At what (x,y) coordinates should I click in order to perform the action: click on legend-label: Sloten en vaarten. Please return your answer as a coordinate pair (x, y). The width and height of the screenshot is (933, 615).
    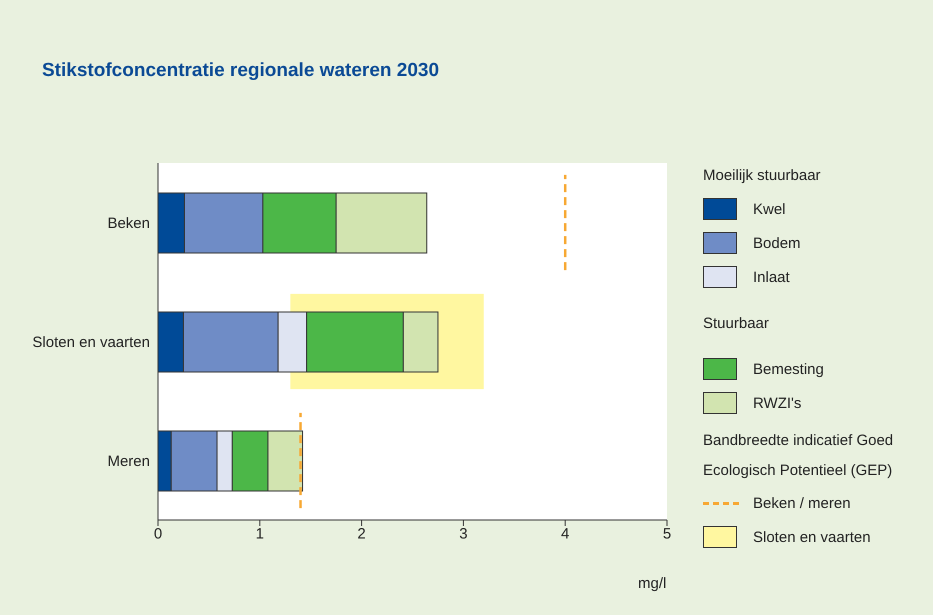
    Looking at the image, I should click on (812, 537).